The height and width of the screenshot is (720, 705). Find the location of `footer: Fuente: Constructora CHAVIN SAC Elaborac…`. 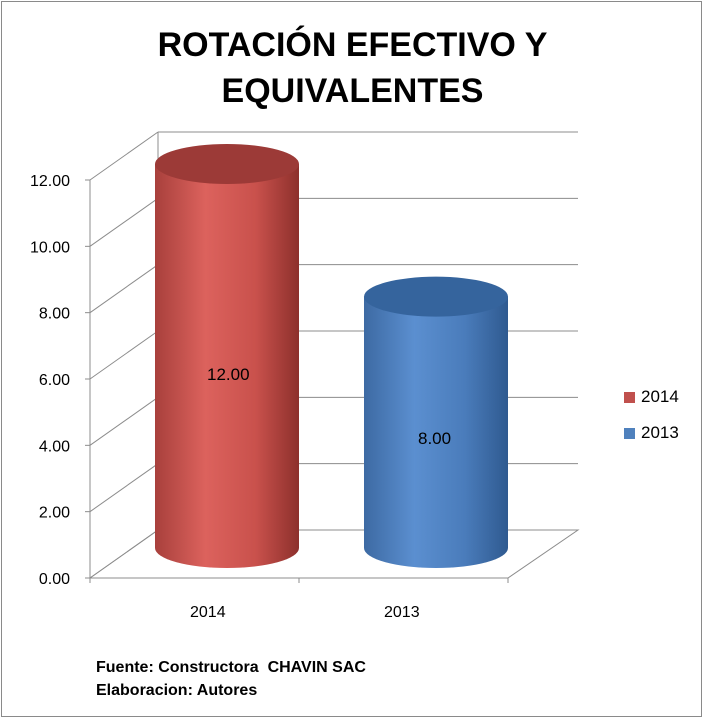

footer: Fuente: Constructora CHAVIN SAC Elaborac… is located at coordinates (231, 679).